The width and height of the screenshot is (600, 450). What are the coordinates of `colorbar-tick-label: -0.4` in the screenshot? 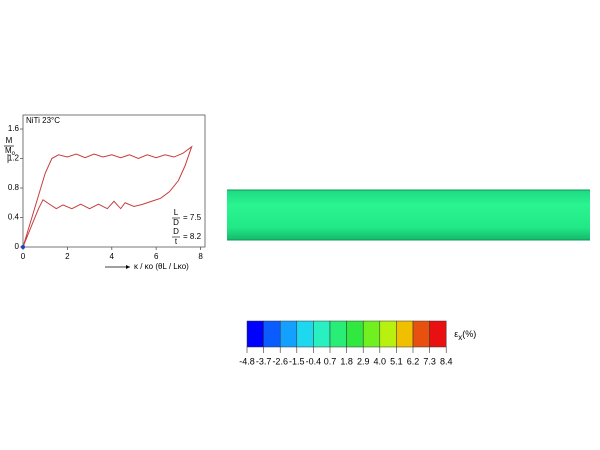 It's located at (314, 361).